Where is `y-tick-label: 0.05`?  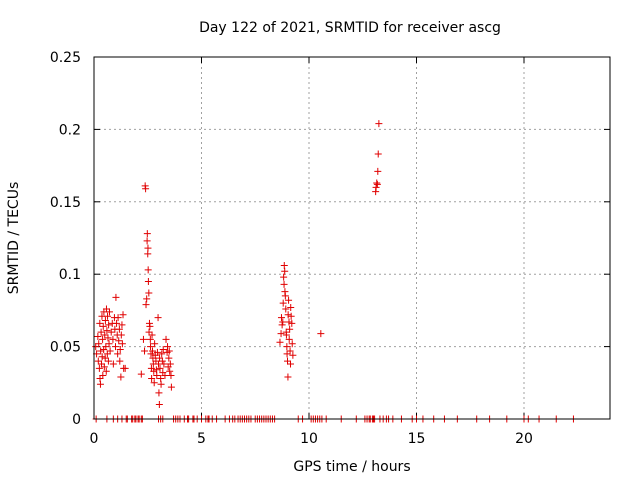 y-tick-label: 0.05 is located at coordinates (65, 348).